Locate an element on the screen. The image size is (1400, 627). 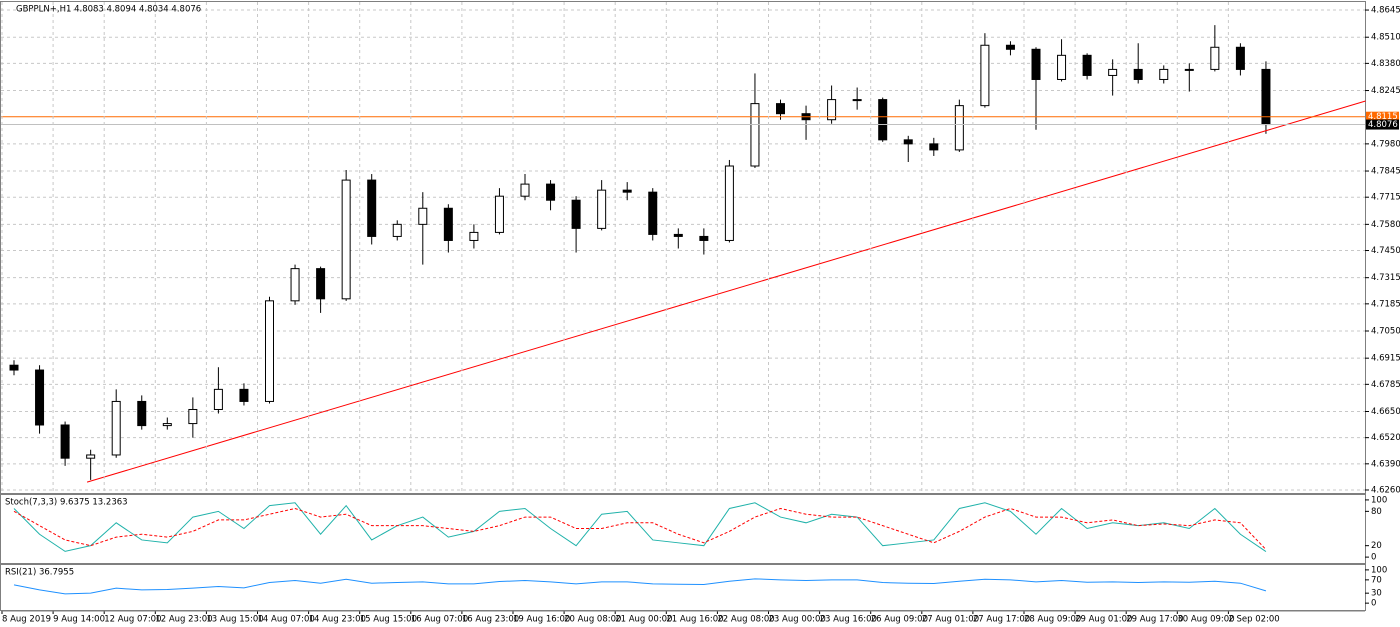
x-tick-label: 23 Aug 00:00 is located at coordinates (797, 620).